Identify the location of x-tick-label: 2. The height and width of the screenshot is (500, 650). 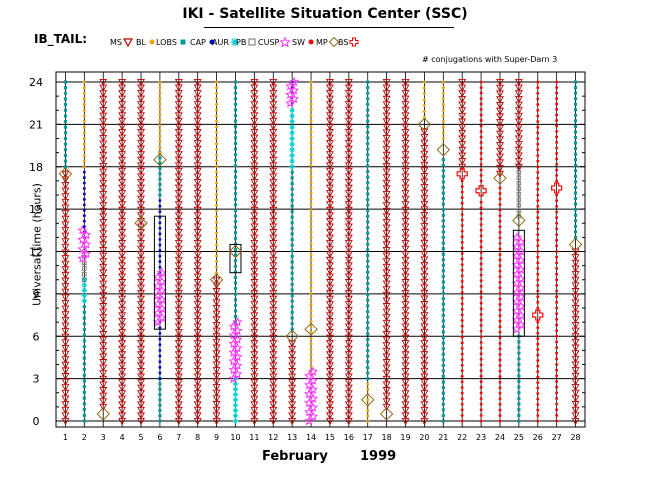
(84, 437).